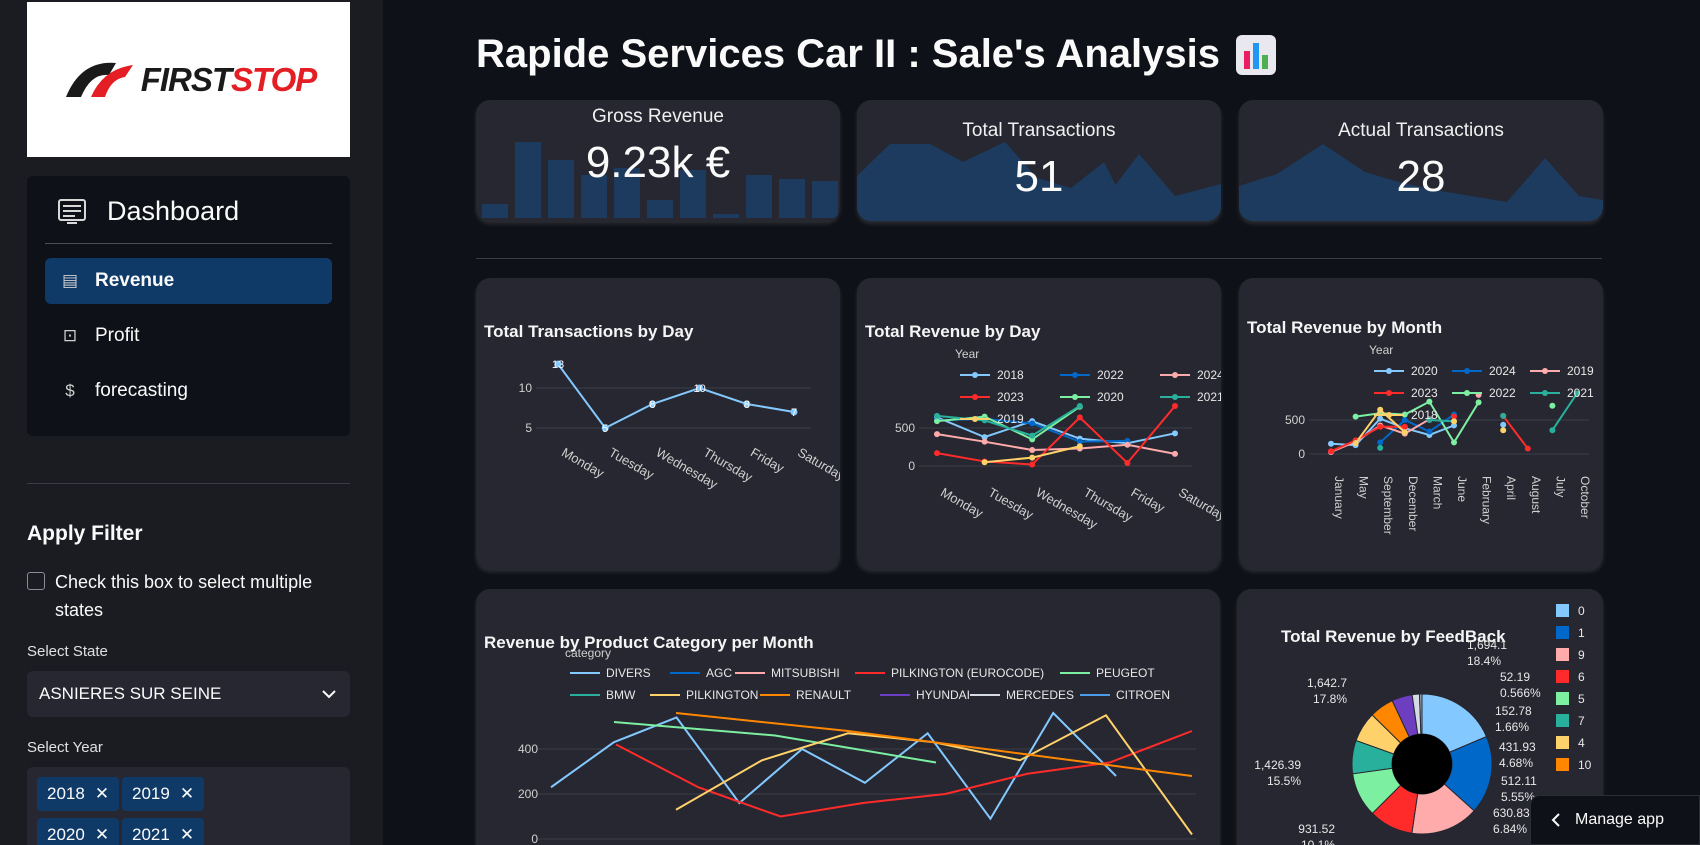  Describe the element at coordinates (1295, 420) in the screenshot. I see `y-tick-label: 500` at that location.